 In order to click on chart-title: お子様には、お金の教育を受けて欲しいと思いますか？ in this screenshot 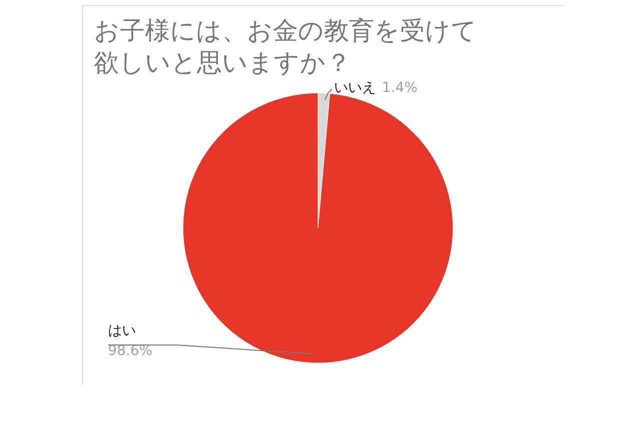, I will do `click(285, 46)`.